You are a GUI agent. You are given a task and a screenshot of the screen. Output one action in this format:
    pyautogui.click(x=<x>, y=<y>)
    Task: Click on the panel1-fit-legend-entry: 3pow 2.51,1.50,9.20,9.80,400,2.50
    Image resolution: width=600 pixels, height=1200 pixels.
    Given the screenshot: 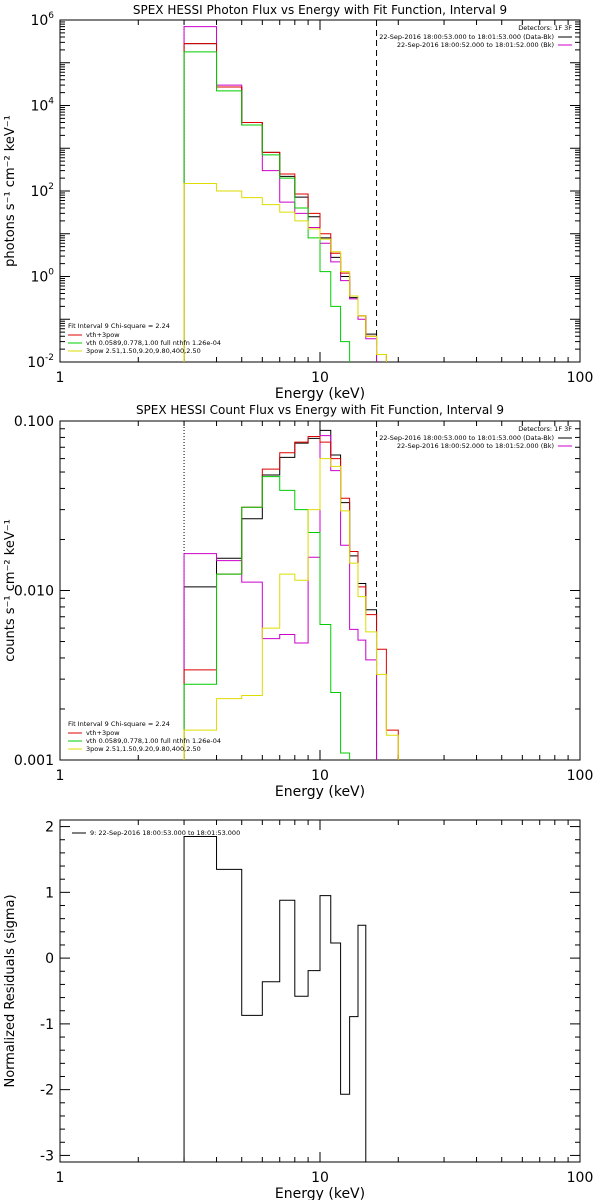 What is the action you would take?
    pyautogui.click(x=143, y=351)
    